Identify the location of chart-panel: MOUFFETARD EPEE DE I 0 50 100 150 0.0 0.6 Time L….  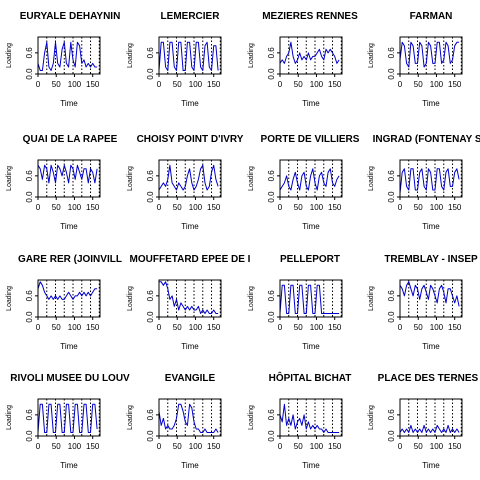
(189, 302).